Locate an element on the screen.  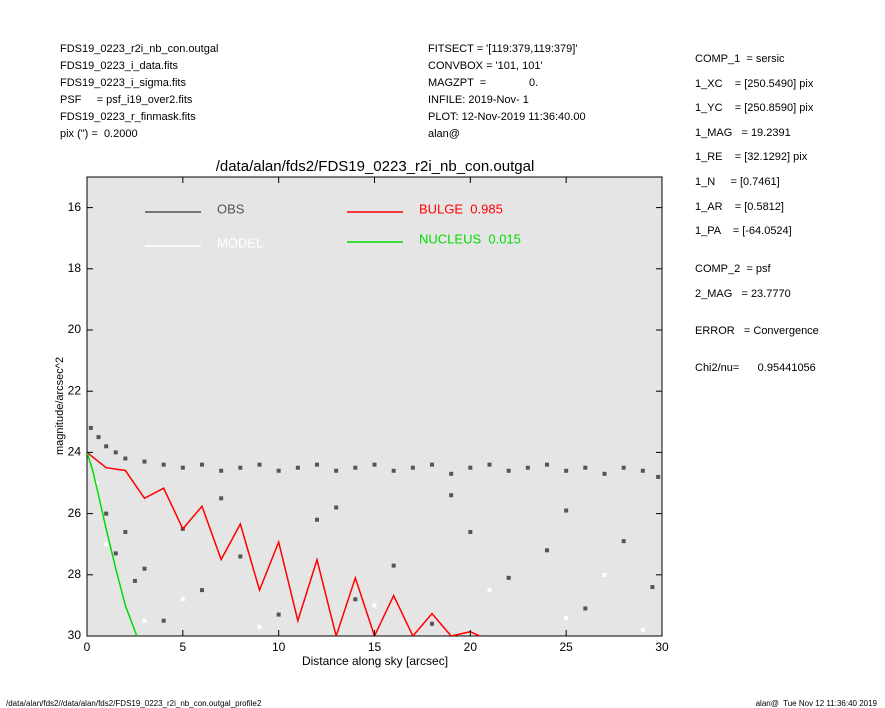
header-left-line: PSF = psf_i19_over2.fits is located at coordinates (126, 100).